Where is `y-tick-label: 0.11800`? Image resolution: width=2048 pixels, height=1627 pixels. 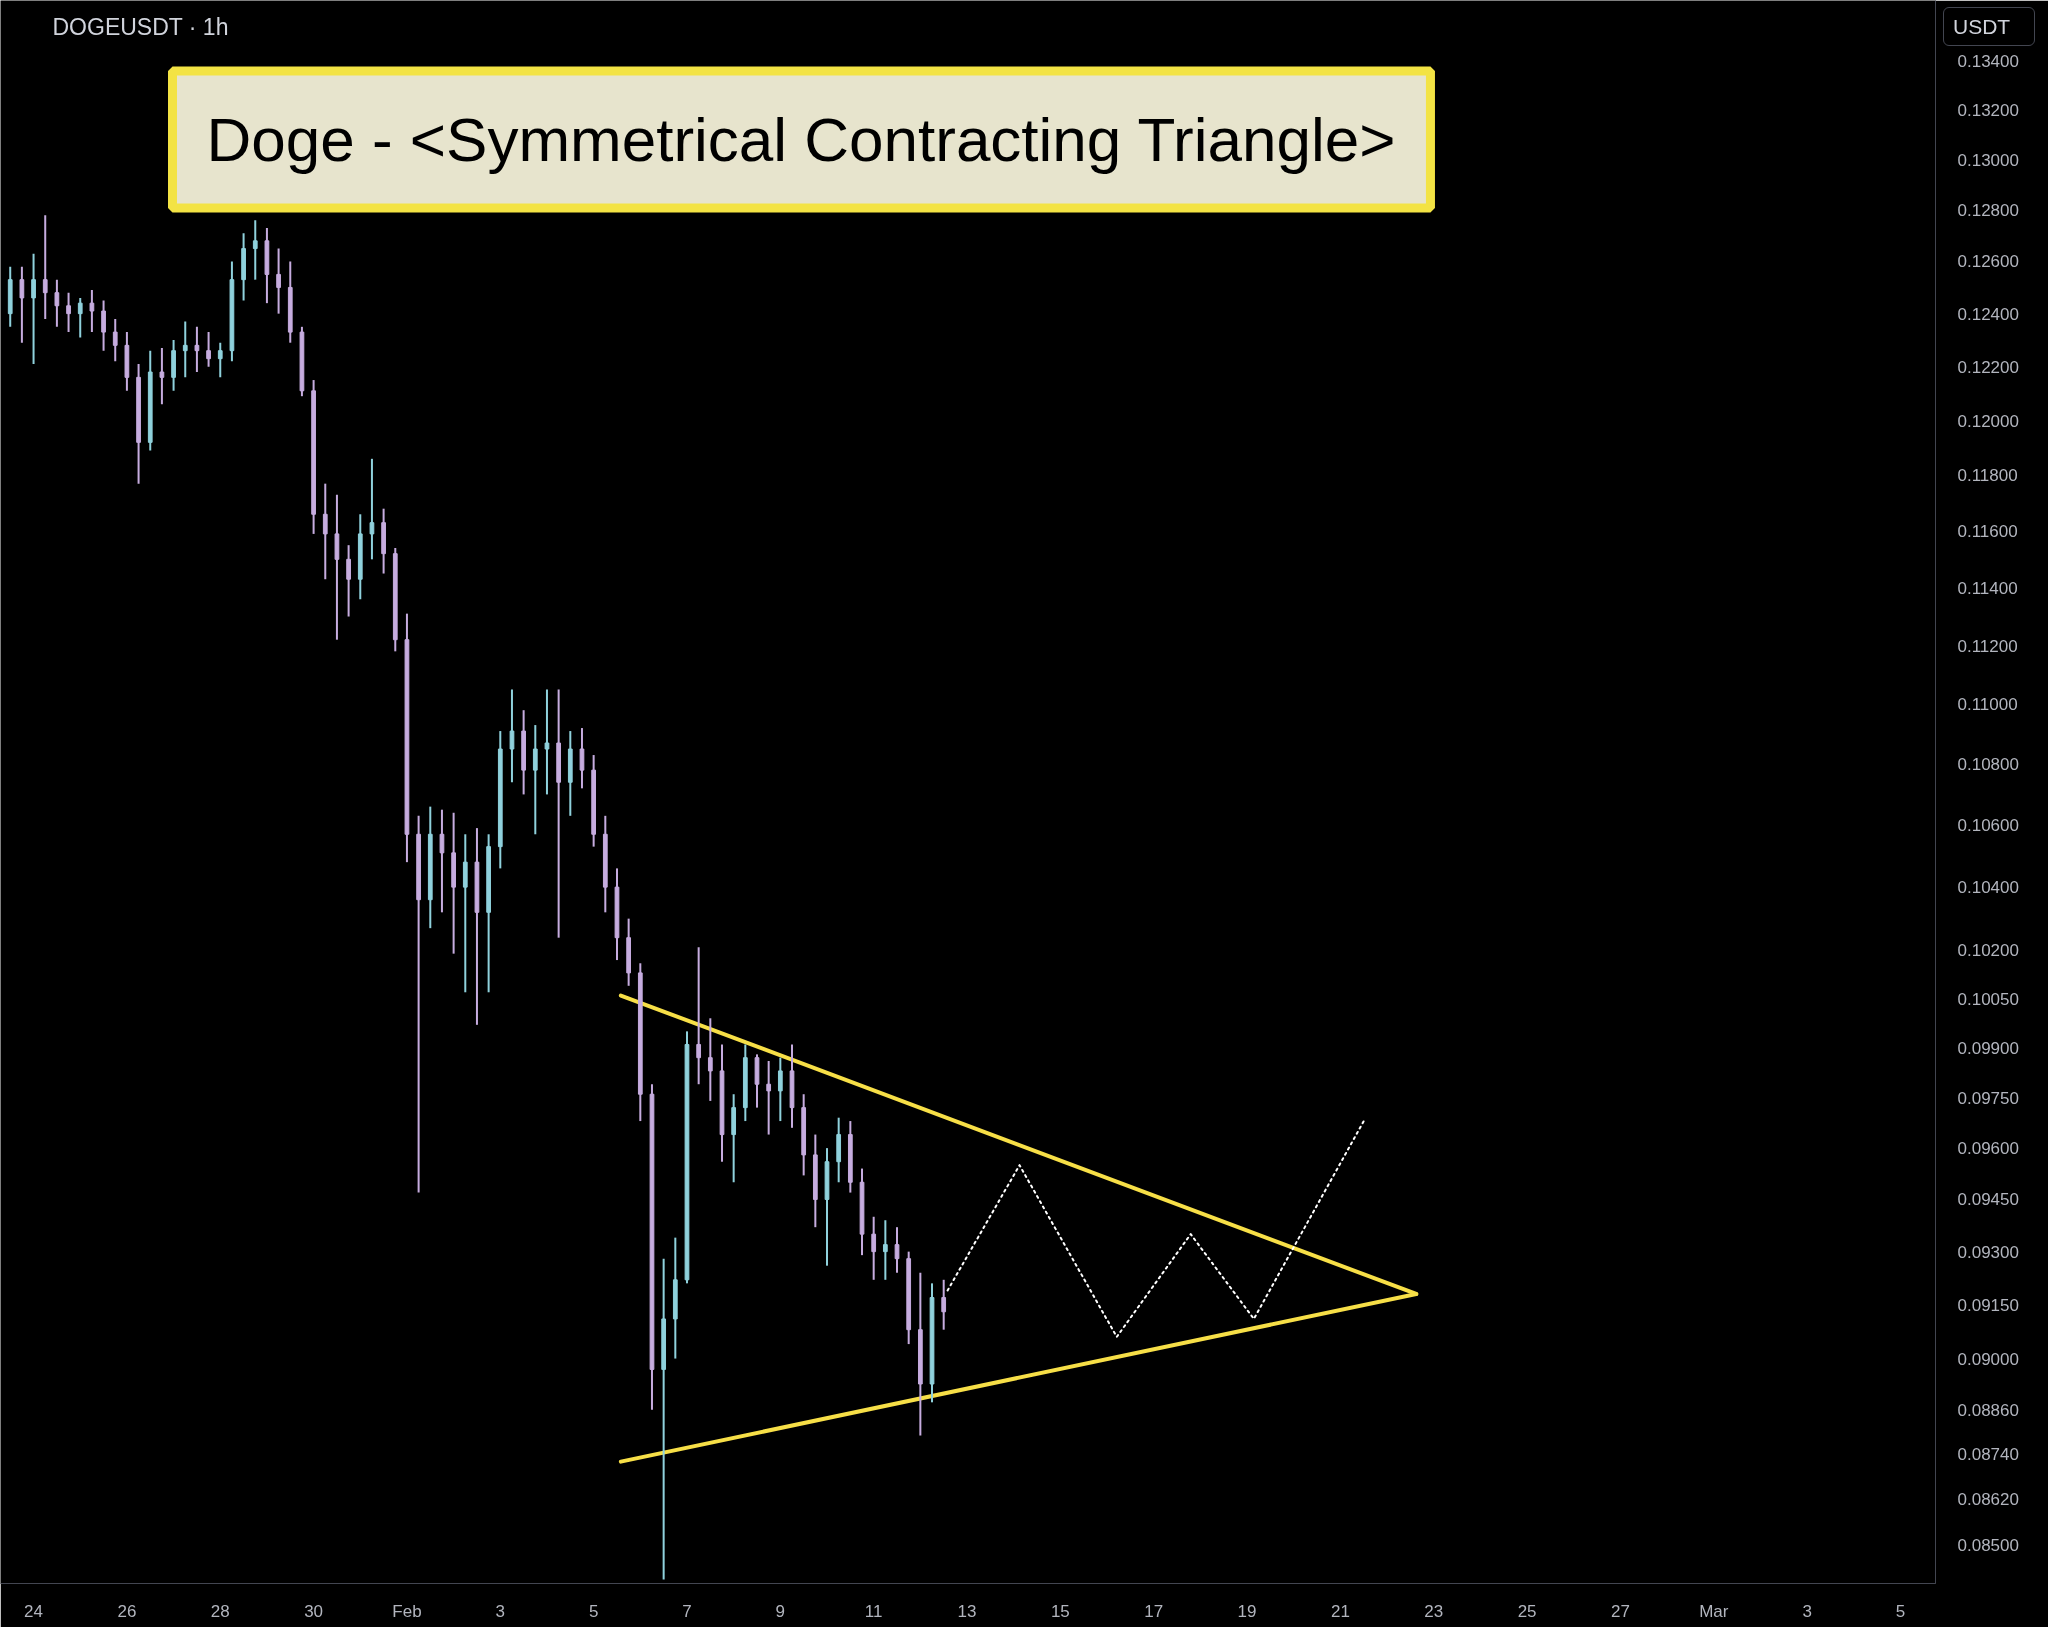 y-tick-label: 0.11800 is located at coordinates (1987, 476).